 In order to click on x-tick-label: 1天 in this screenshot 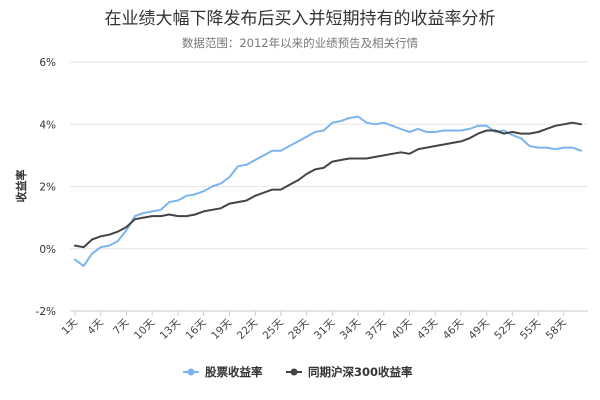, I will do `click(69, 326)`.